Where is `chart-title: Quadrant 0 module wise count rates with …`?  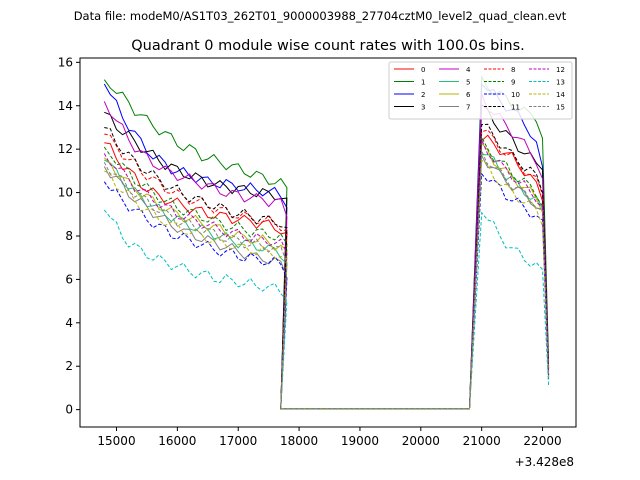
chart-title: Quadrant 0 module wise count rates with … is located at coordinates (328, 46).